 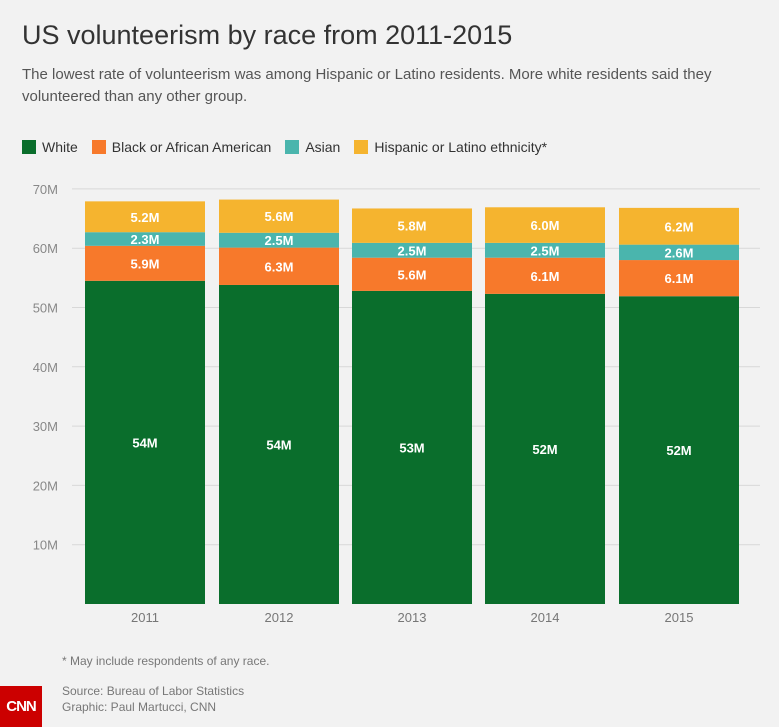 I want to click on legend-item: Black or African American, so click(x=181, y=147).